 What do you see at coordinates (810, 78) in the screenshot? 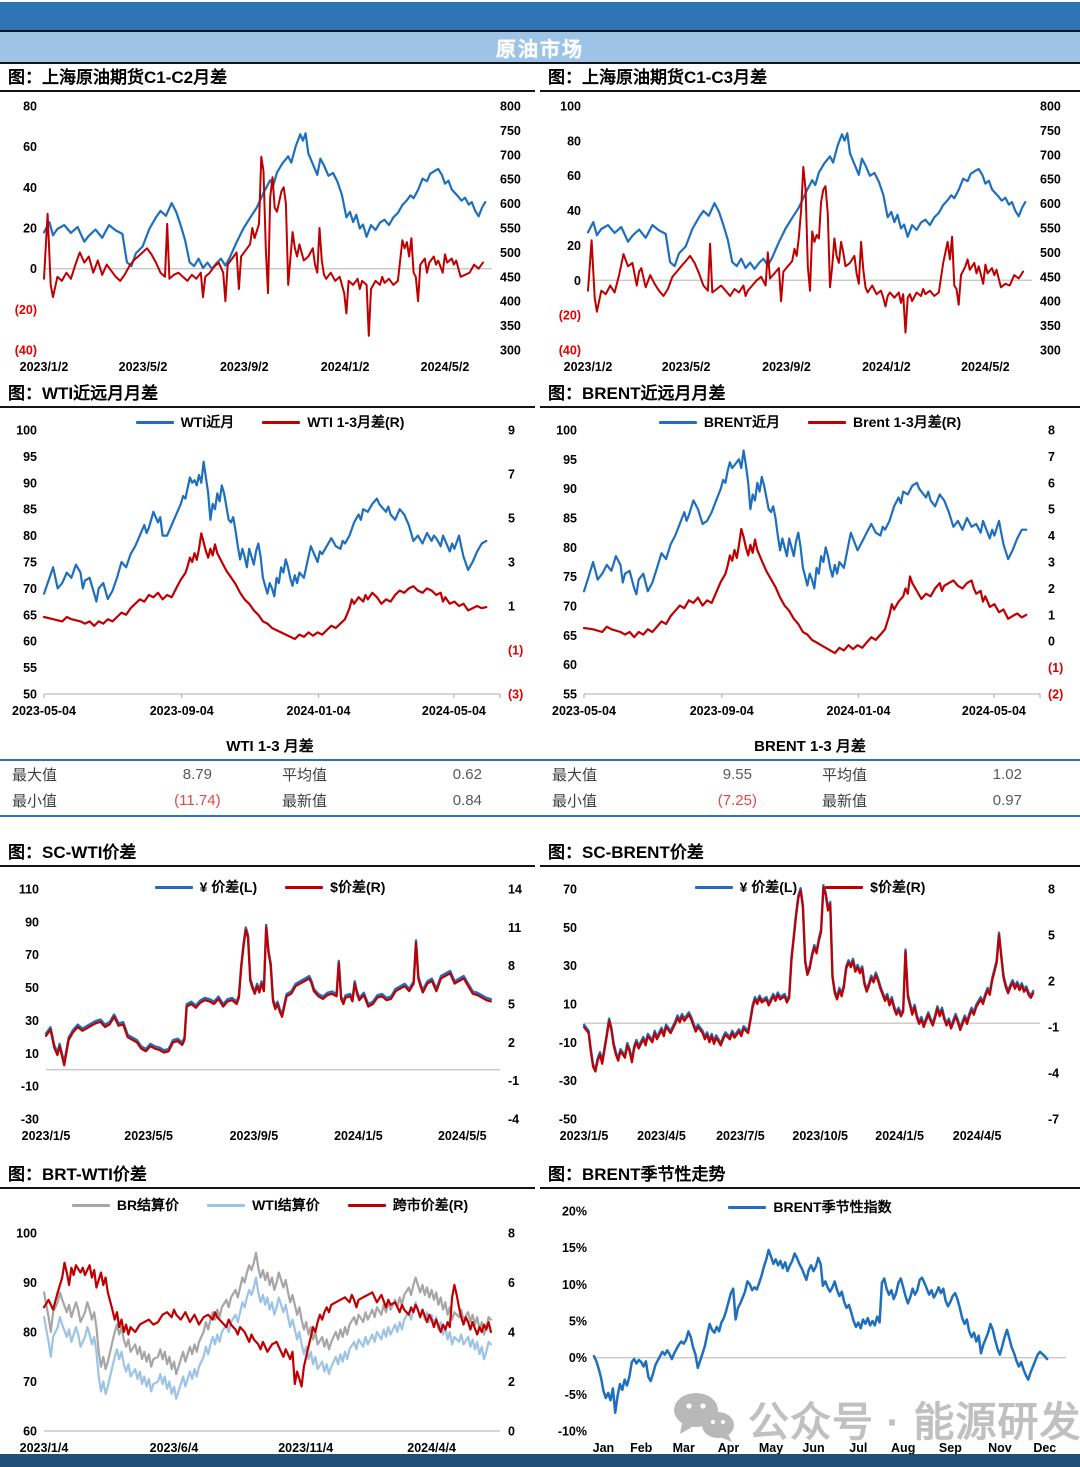
I see `chart-title-sh-c1c3: 图：上海原油期货C1-C3月差` at bounding box center [810, 78].